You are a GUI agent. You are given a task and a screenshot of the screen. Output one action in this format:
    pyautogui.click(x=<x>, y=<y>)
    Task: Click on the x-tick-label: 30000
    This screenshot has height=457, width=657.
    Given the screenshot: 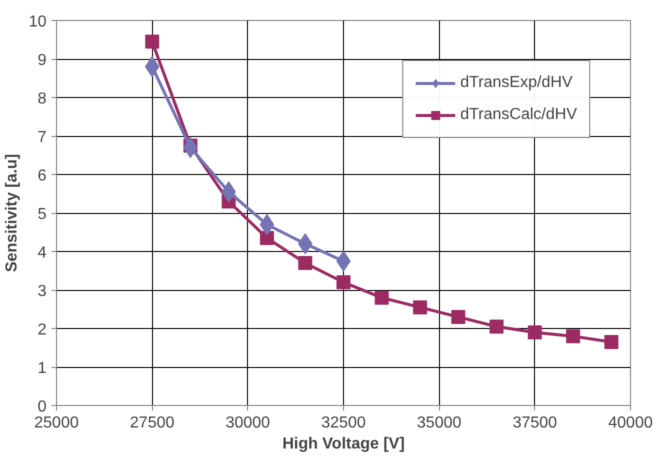 What is the action you would take?
    pyautogui.click(x=248, y=423)
    